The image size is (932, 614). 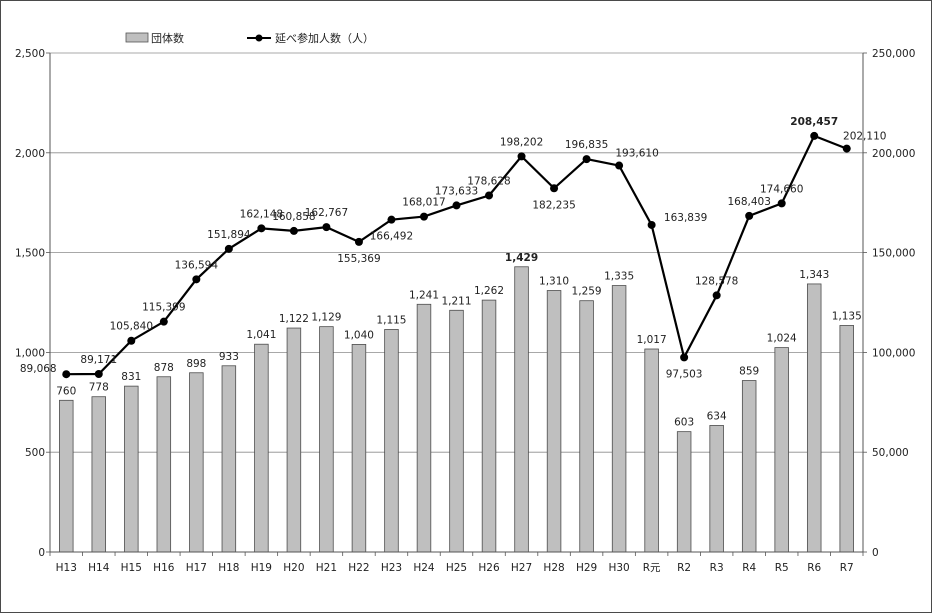 What do you see at coordinates (131, 568) in the screenshot?
I see `x-tick-label: H15` at bounding box center [131, 568].